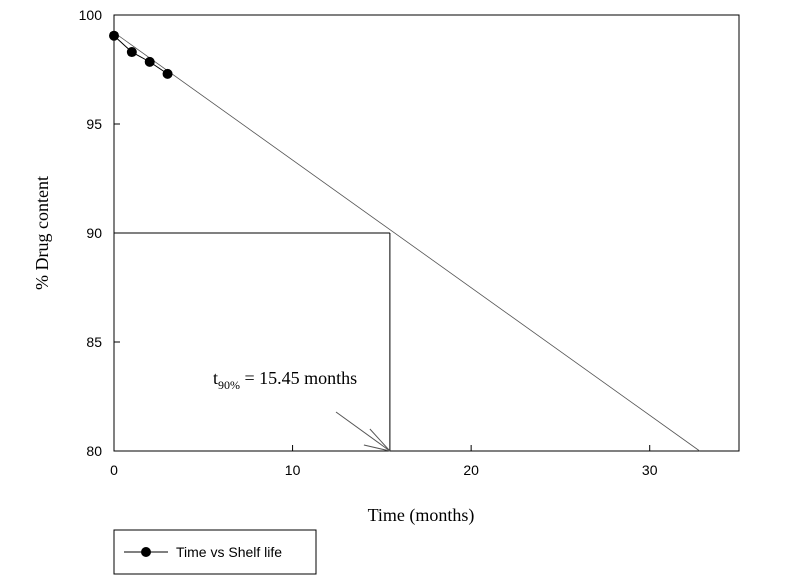 This screenshot has width=788, height=585. What do you see at coordinates (146, 552) in the screenshot?
I see `legend-marker` at bounding box center [146, 552].